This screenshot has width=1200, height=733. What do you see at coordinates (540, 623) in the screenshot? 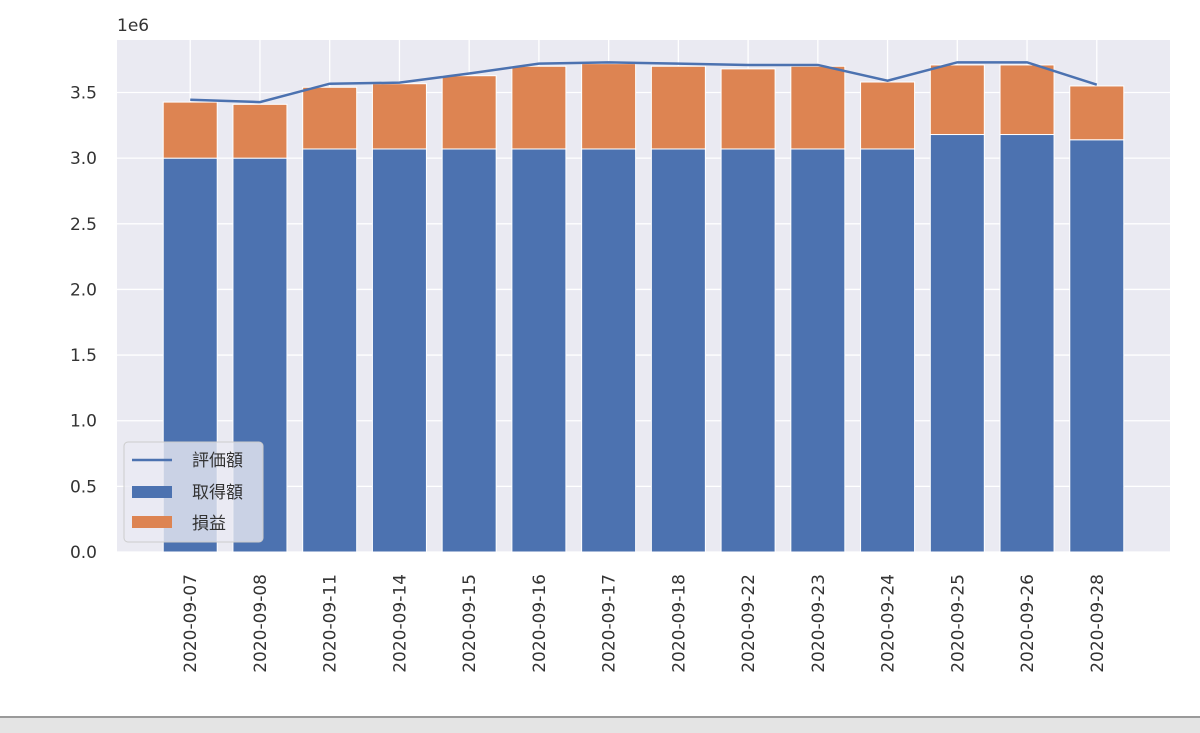
I see `x-tick-label: 2020-09-16` at bounding box center [540, 623].